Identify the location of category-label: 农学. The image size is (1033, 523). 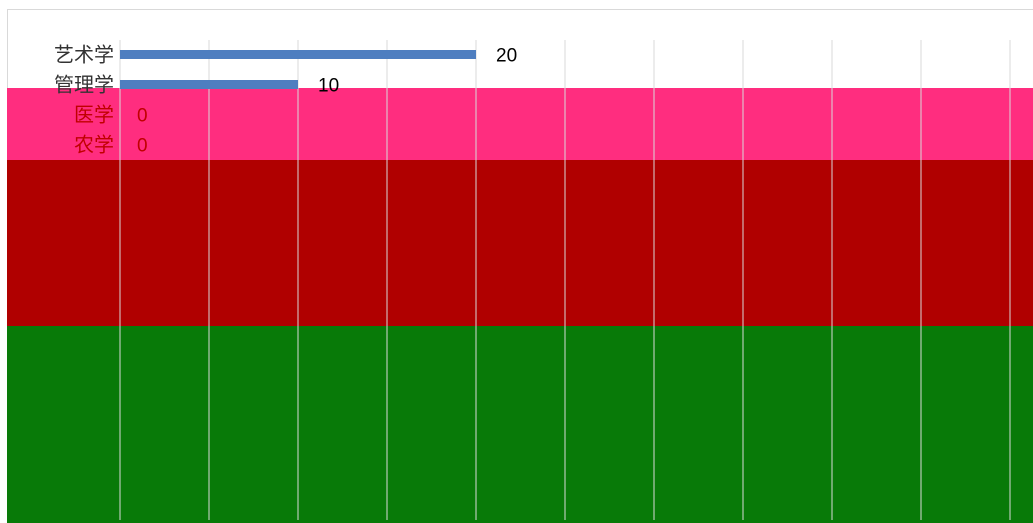
(94, 145).